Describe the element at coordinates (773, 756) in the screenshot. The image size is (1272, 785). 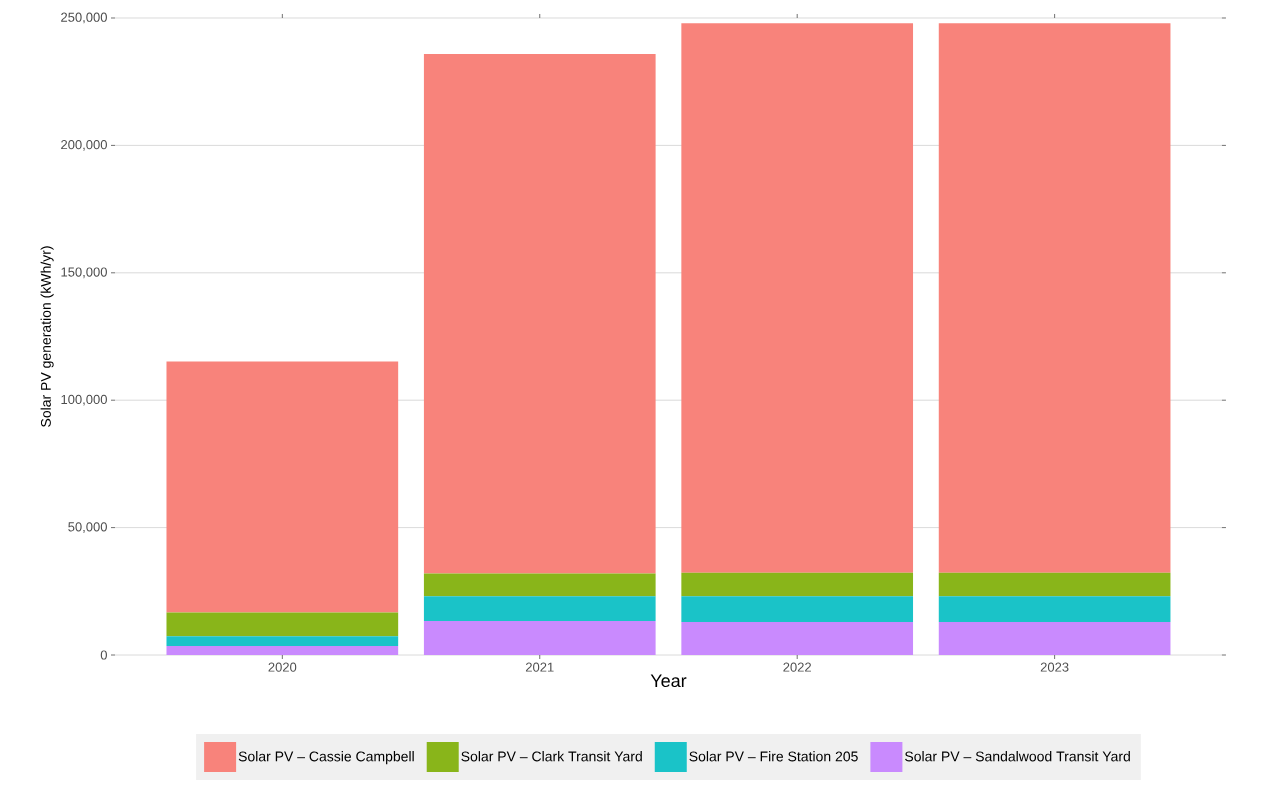
I see `legend-label: Solar PV – Fire Station 205` at that location.